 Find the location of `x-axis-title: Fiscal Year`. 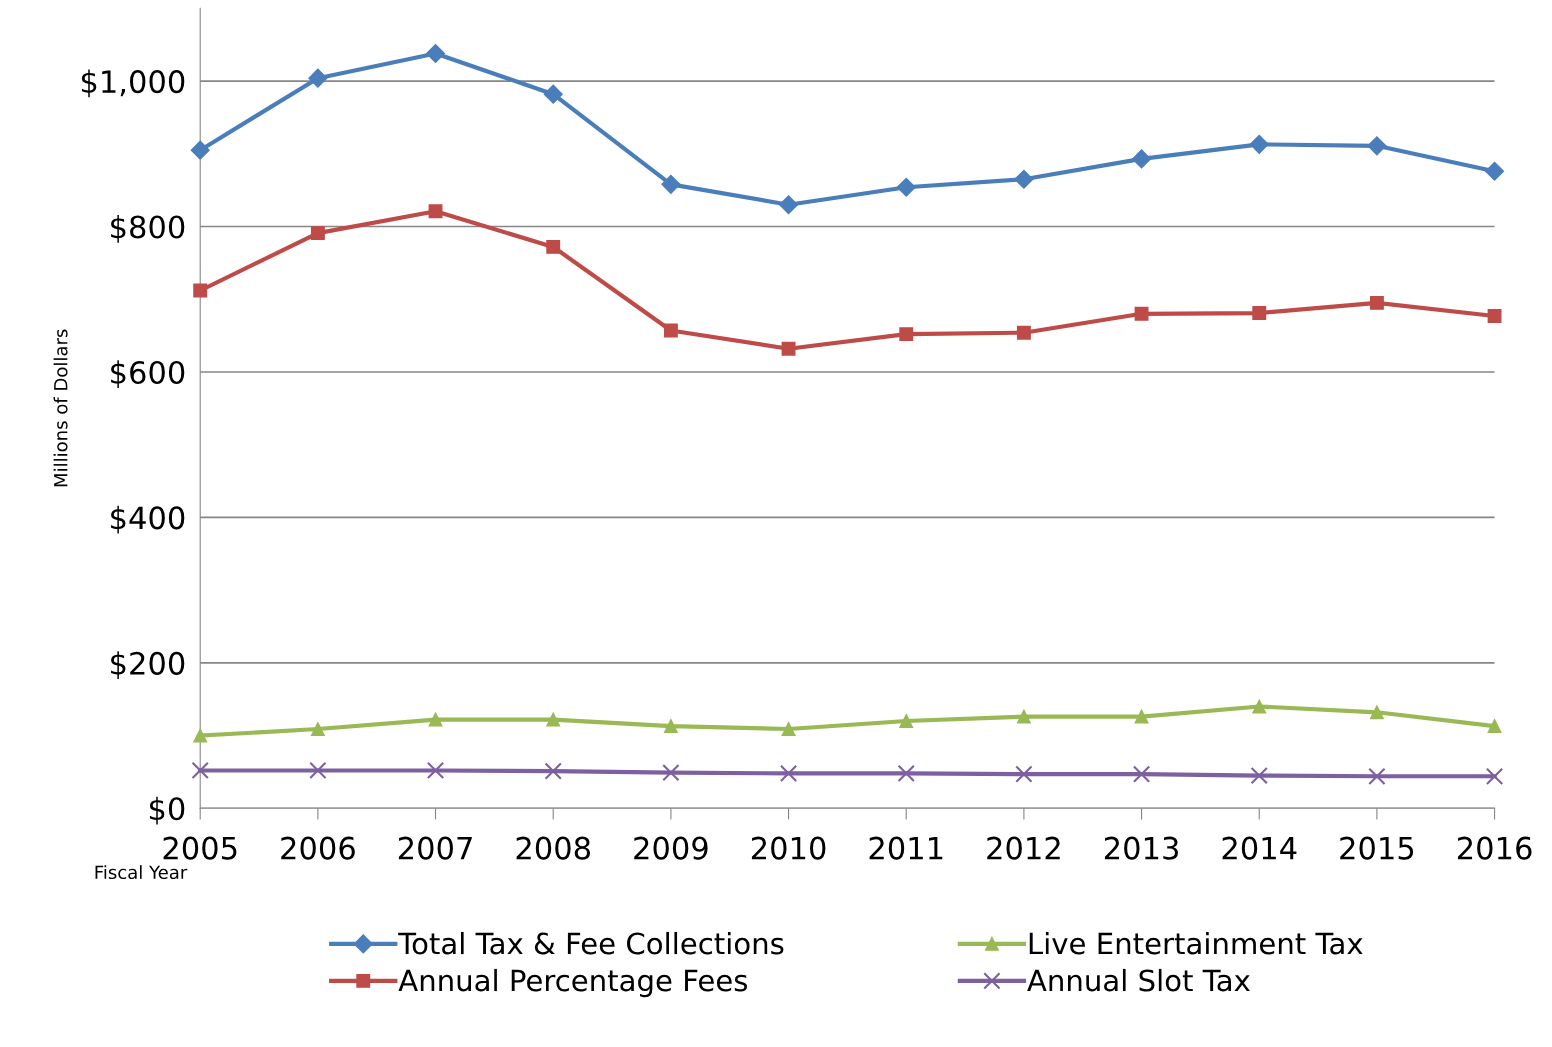

x-axis-title: Fiscal Year is located at coordinates (141, 872).